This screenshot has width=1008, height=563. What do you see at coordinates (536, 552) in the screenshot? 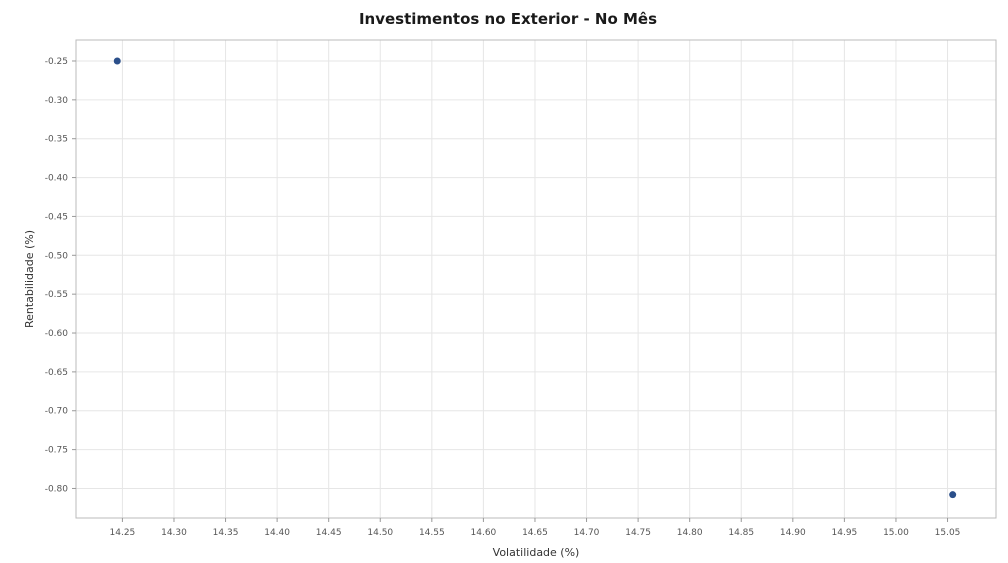
I see `x-axis-label: Volatilidade (%)` at bounding box center [536, 552].